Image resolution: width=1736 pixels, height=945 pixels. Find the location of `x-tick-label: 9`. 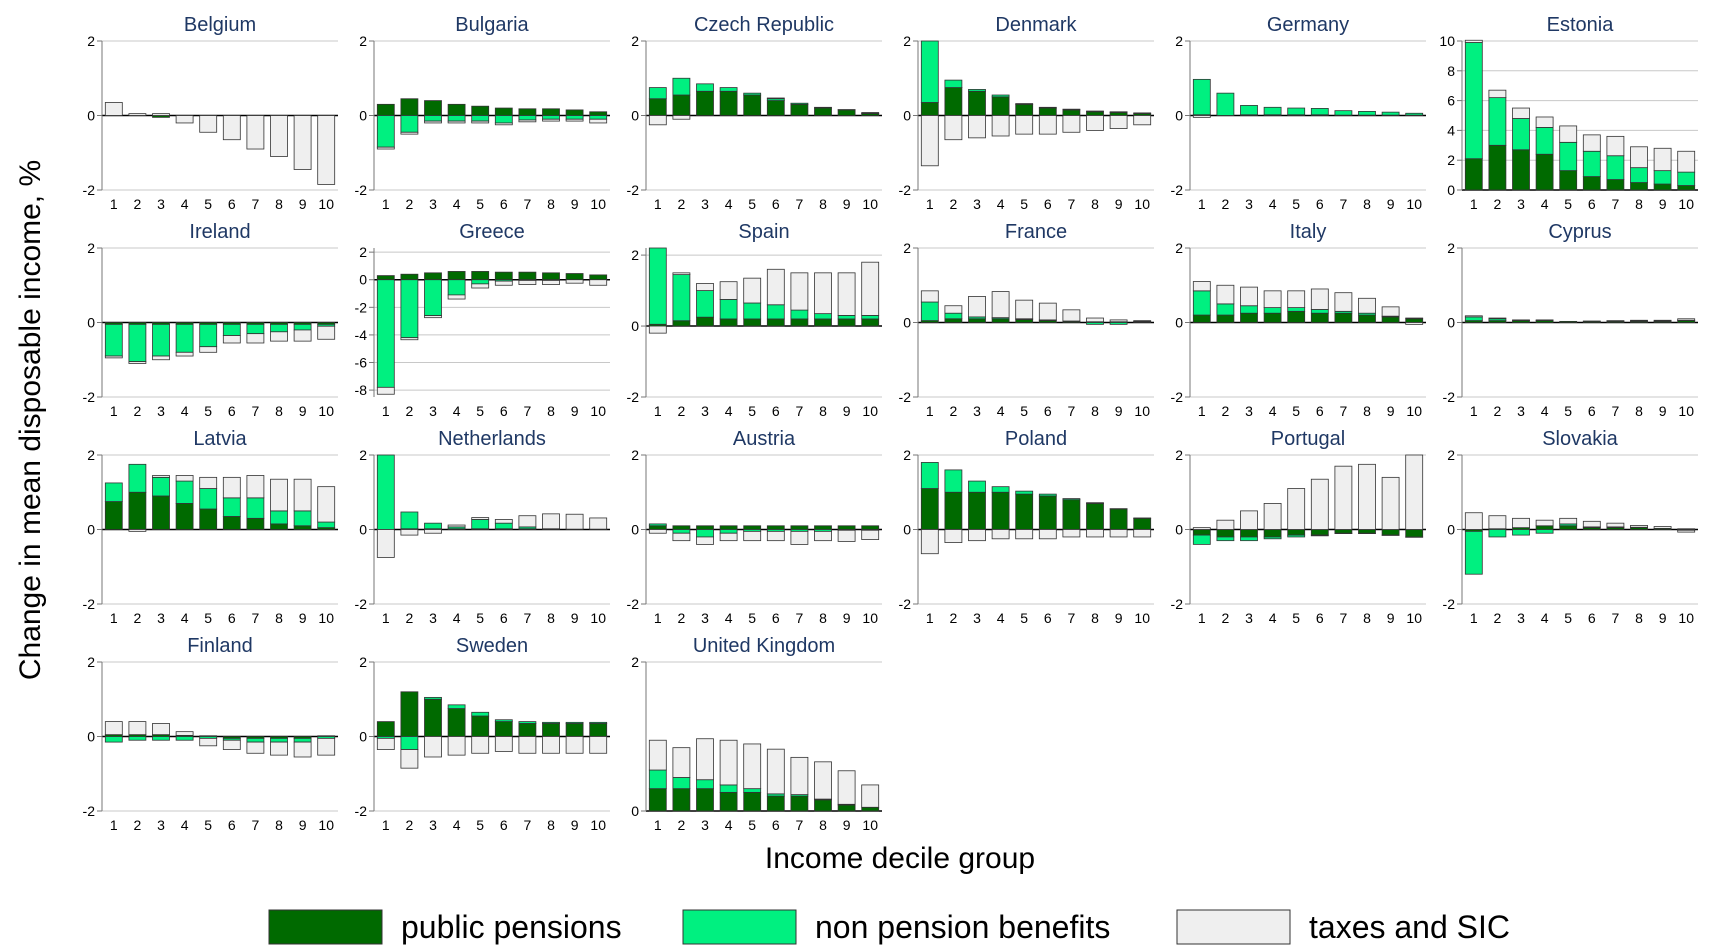

x-tick-label: 9 is located at coordinates (1663, 618).